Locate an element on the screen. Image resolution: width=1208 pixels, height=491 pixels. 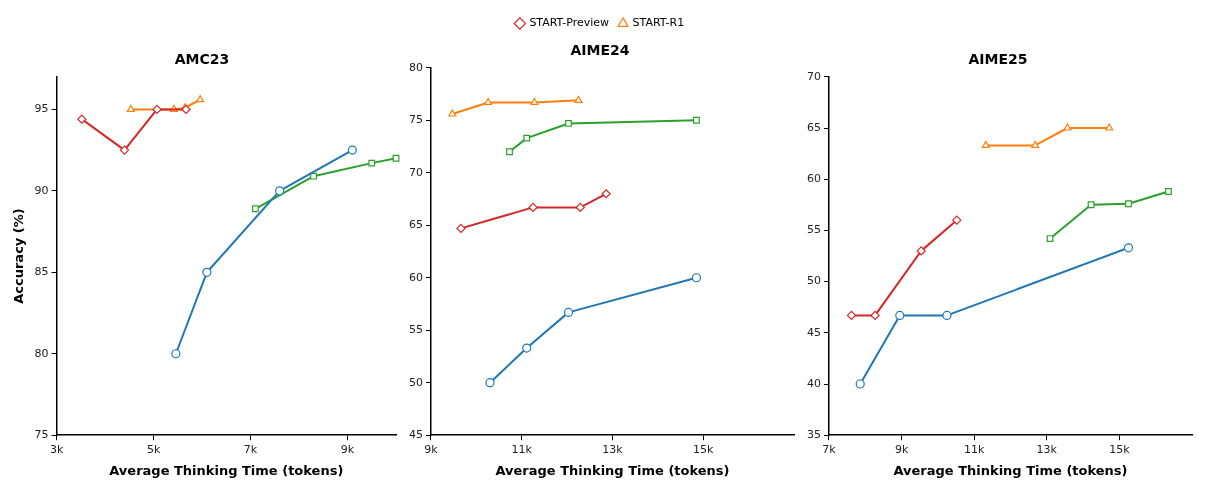
legend-label: START-Preview is located at coordinates (569, 23).